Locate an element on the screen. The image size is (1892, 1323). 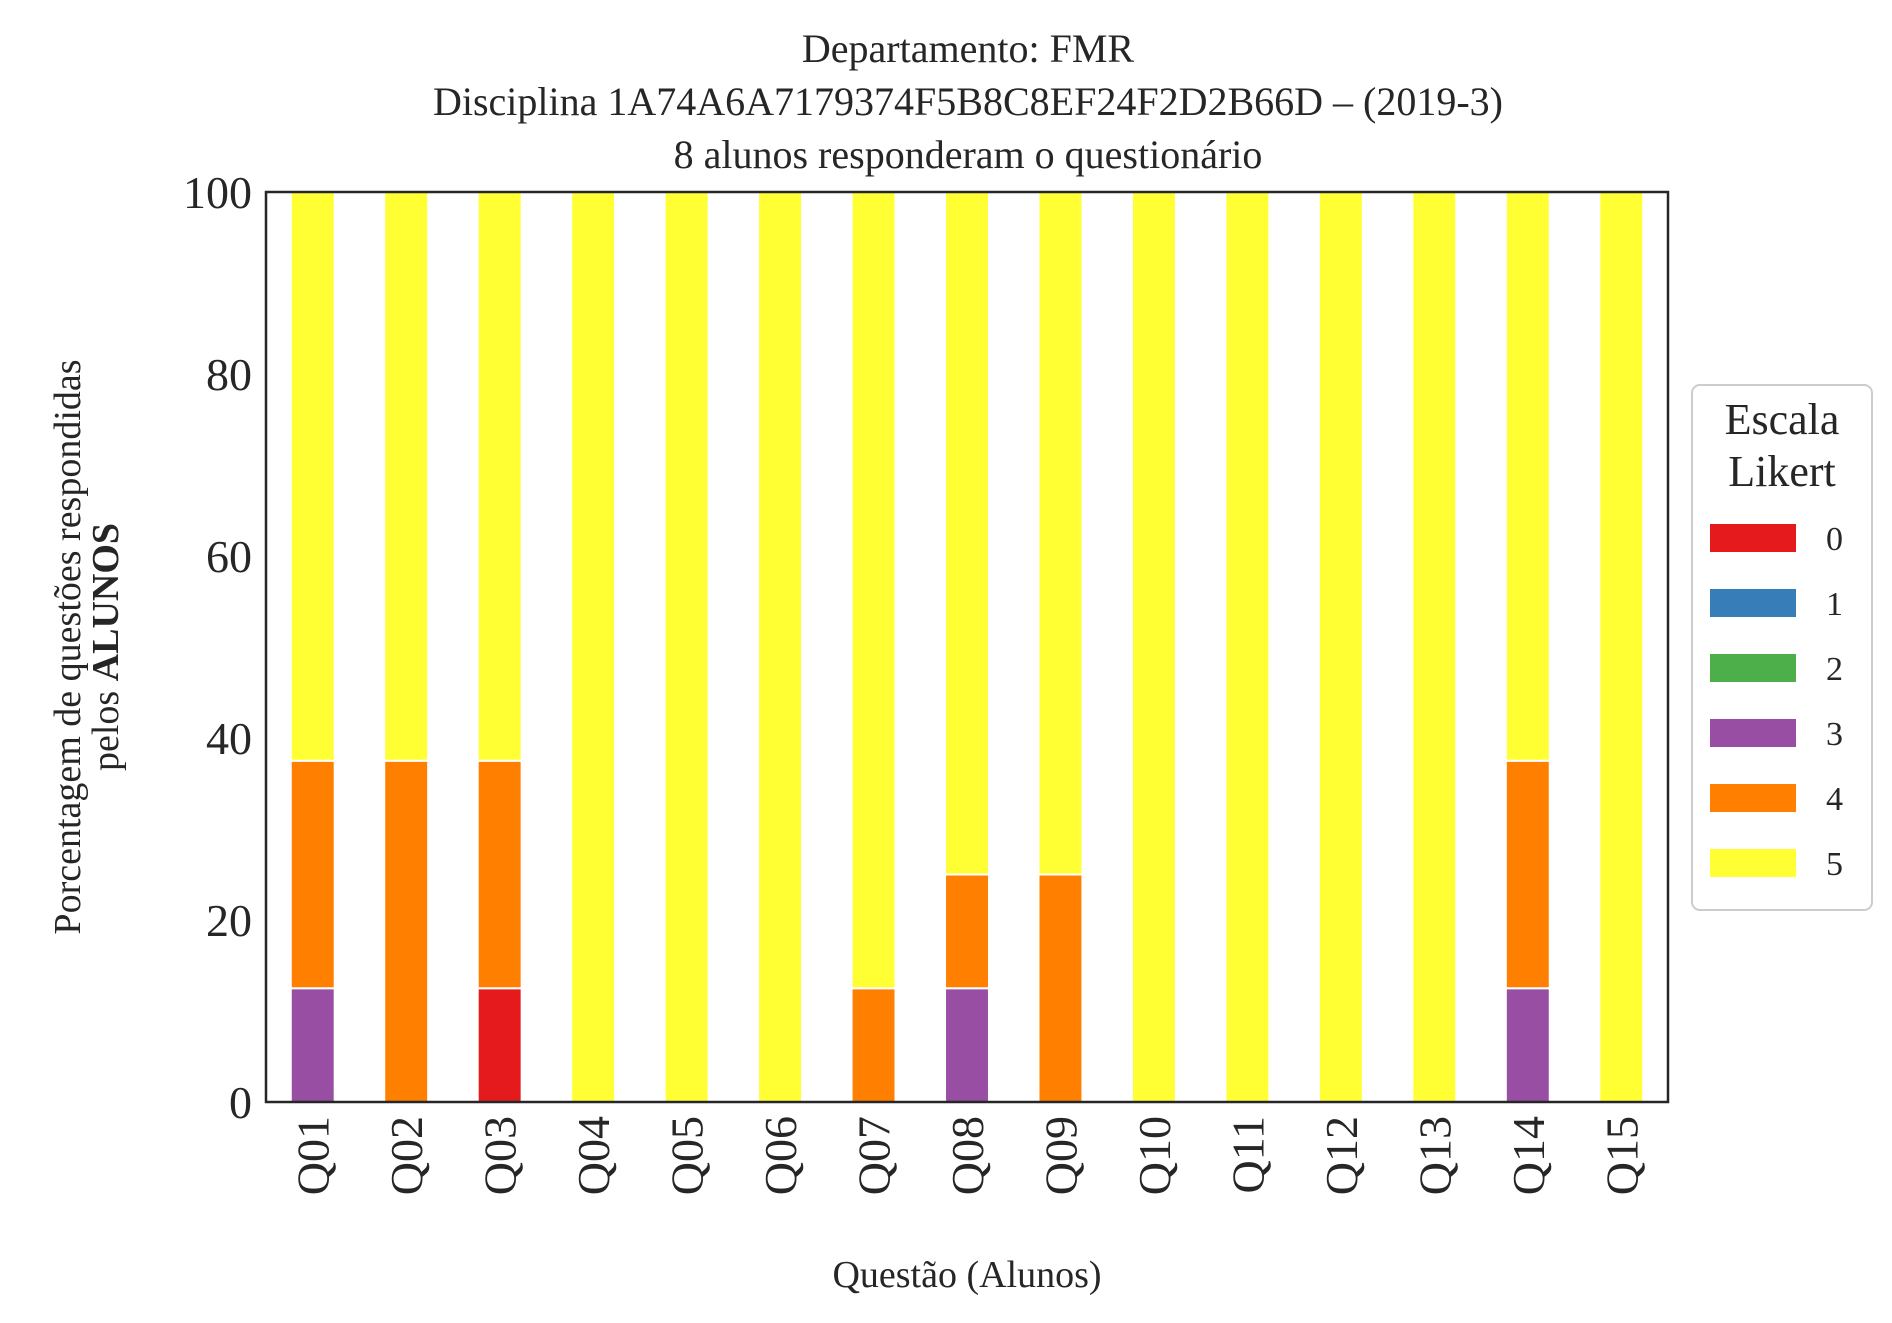
x-tick-q06: Q06 is located at coordinates (780, 1155).